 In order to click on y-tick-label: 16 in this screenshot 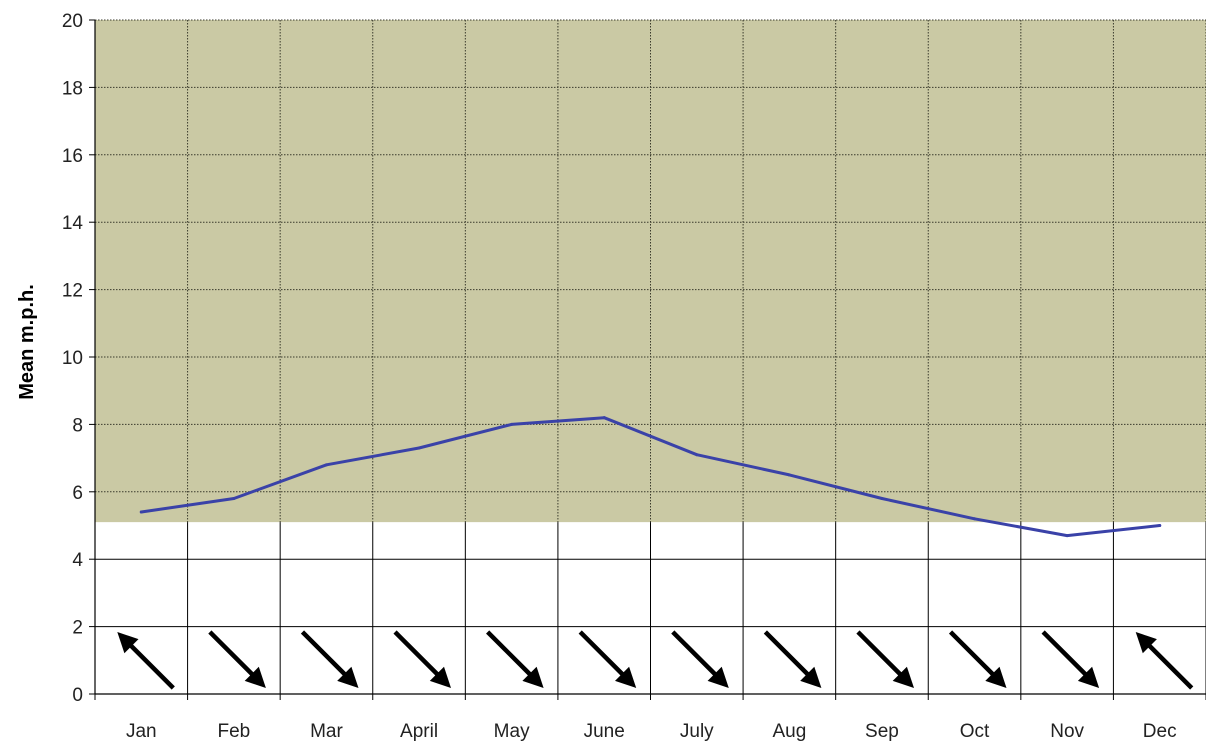, I will do `click(72, 156)`.